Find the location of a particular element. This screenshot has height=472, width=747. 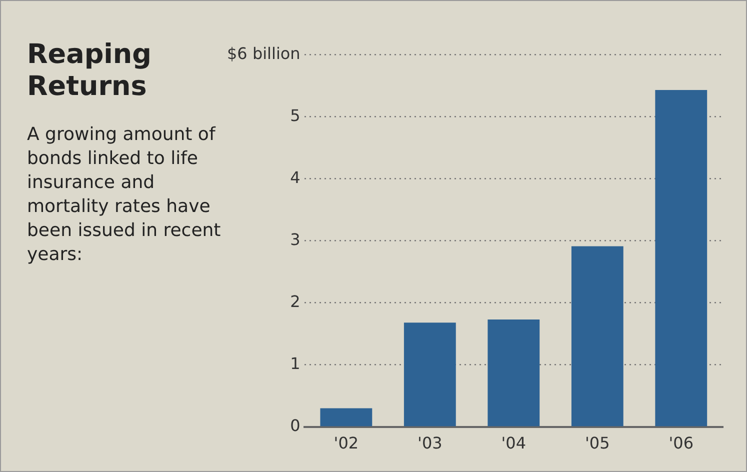

chart-title: Reaping Returns is located at coordinates (89, 71).